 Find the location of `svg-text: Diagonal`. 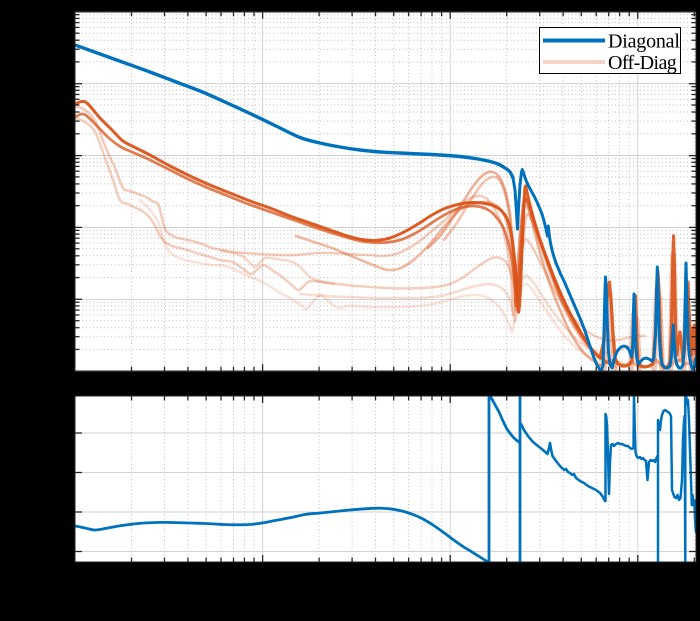

svg-text: Diagonal is located at coordinates (644, 42).